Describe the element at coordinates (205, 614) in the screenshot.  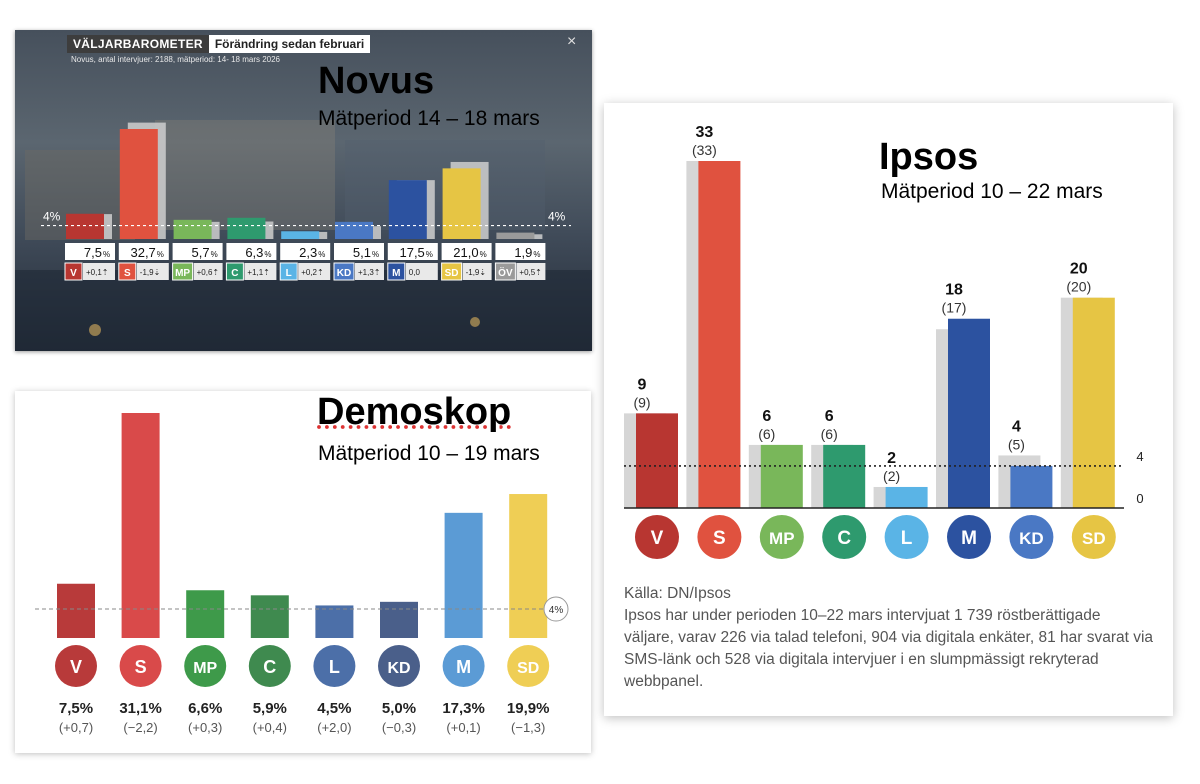
I see `demoskop-bar-mp` at that location.